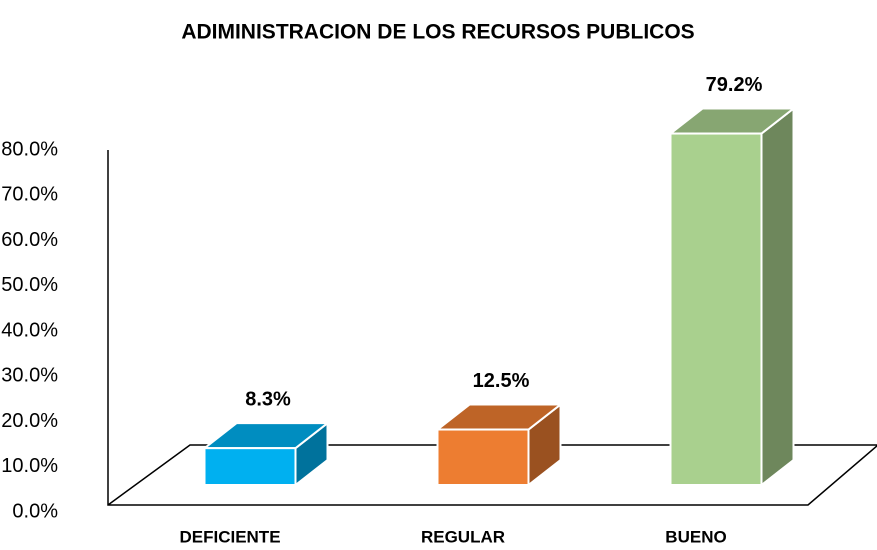 The width and height of the screenshot is (877, 550). Describe the element at coordinates (29, 149) in the screenshot. I see `y-tick-label: 80.0%` at that location.